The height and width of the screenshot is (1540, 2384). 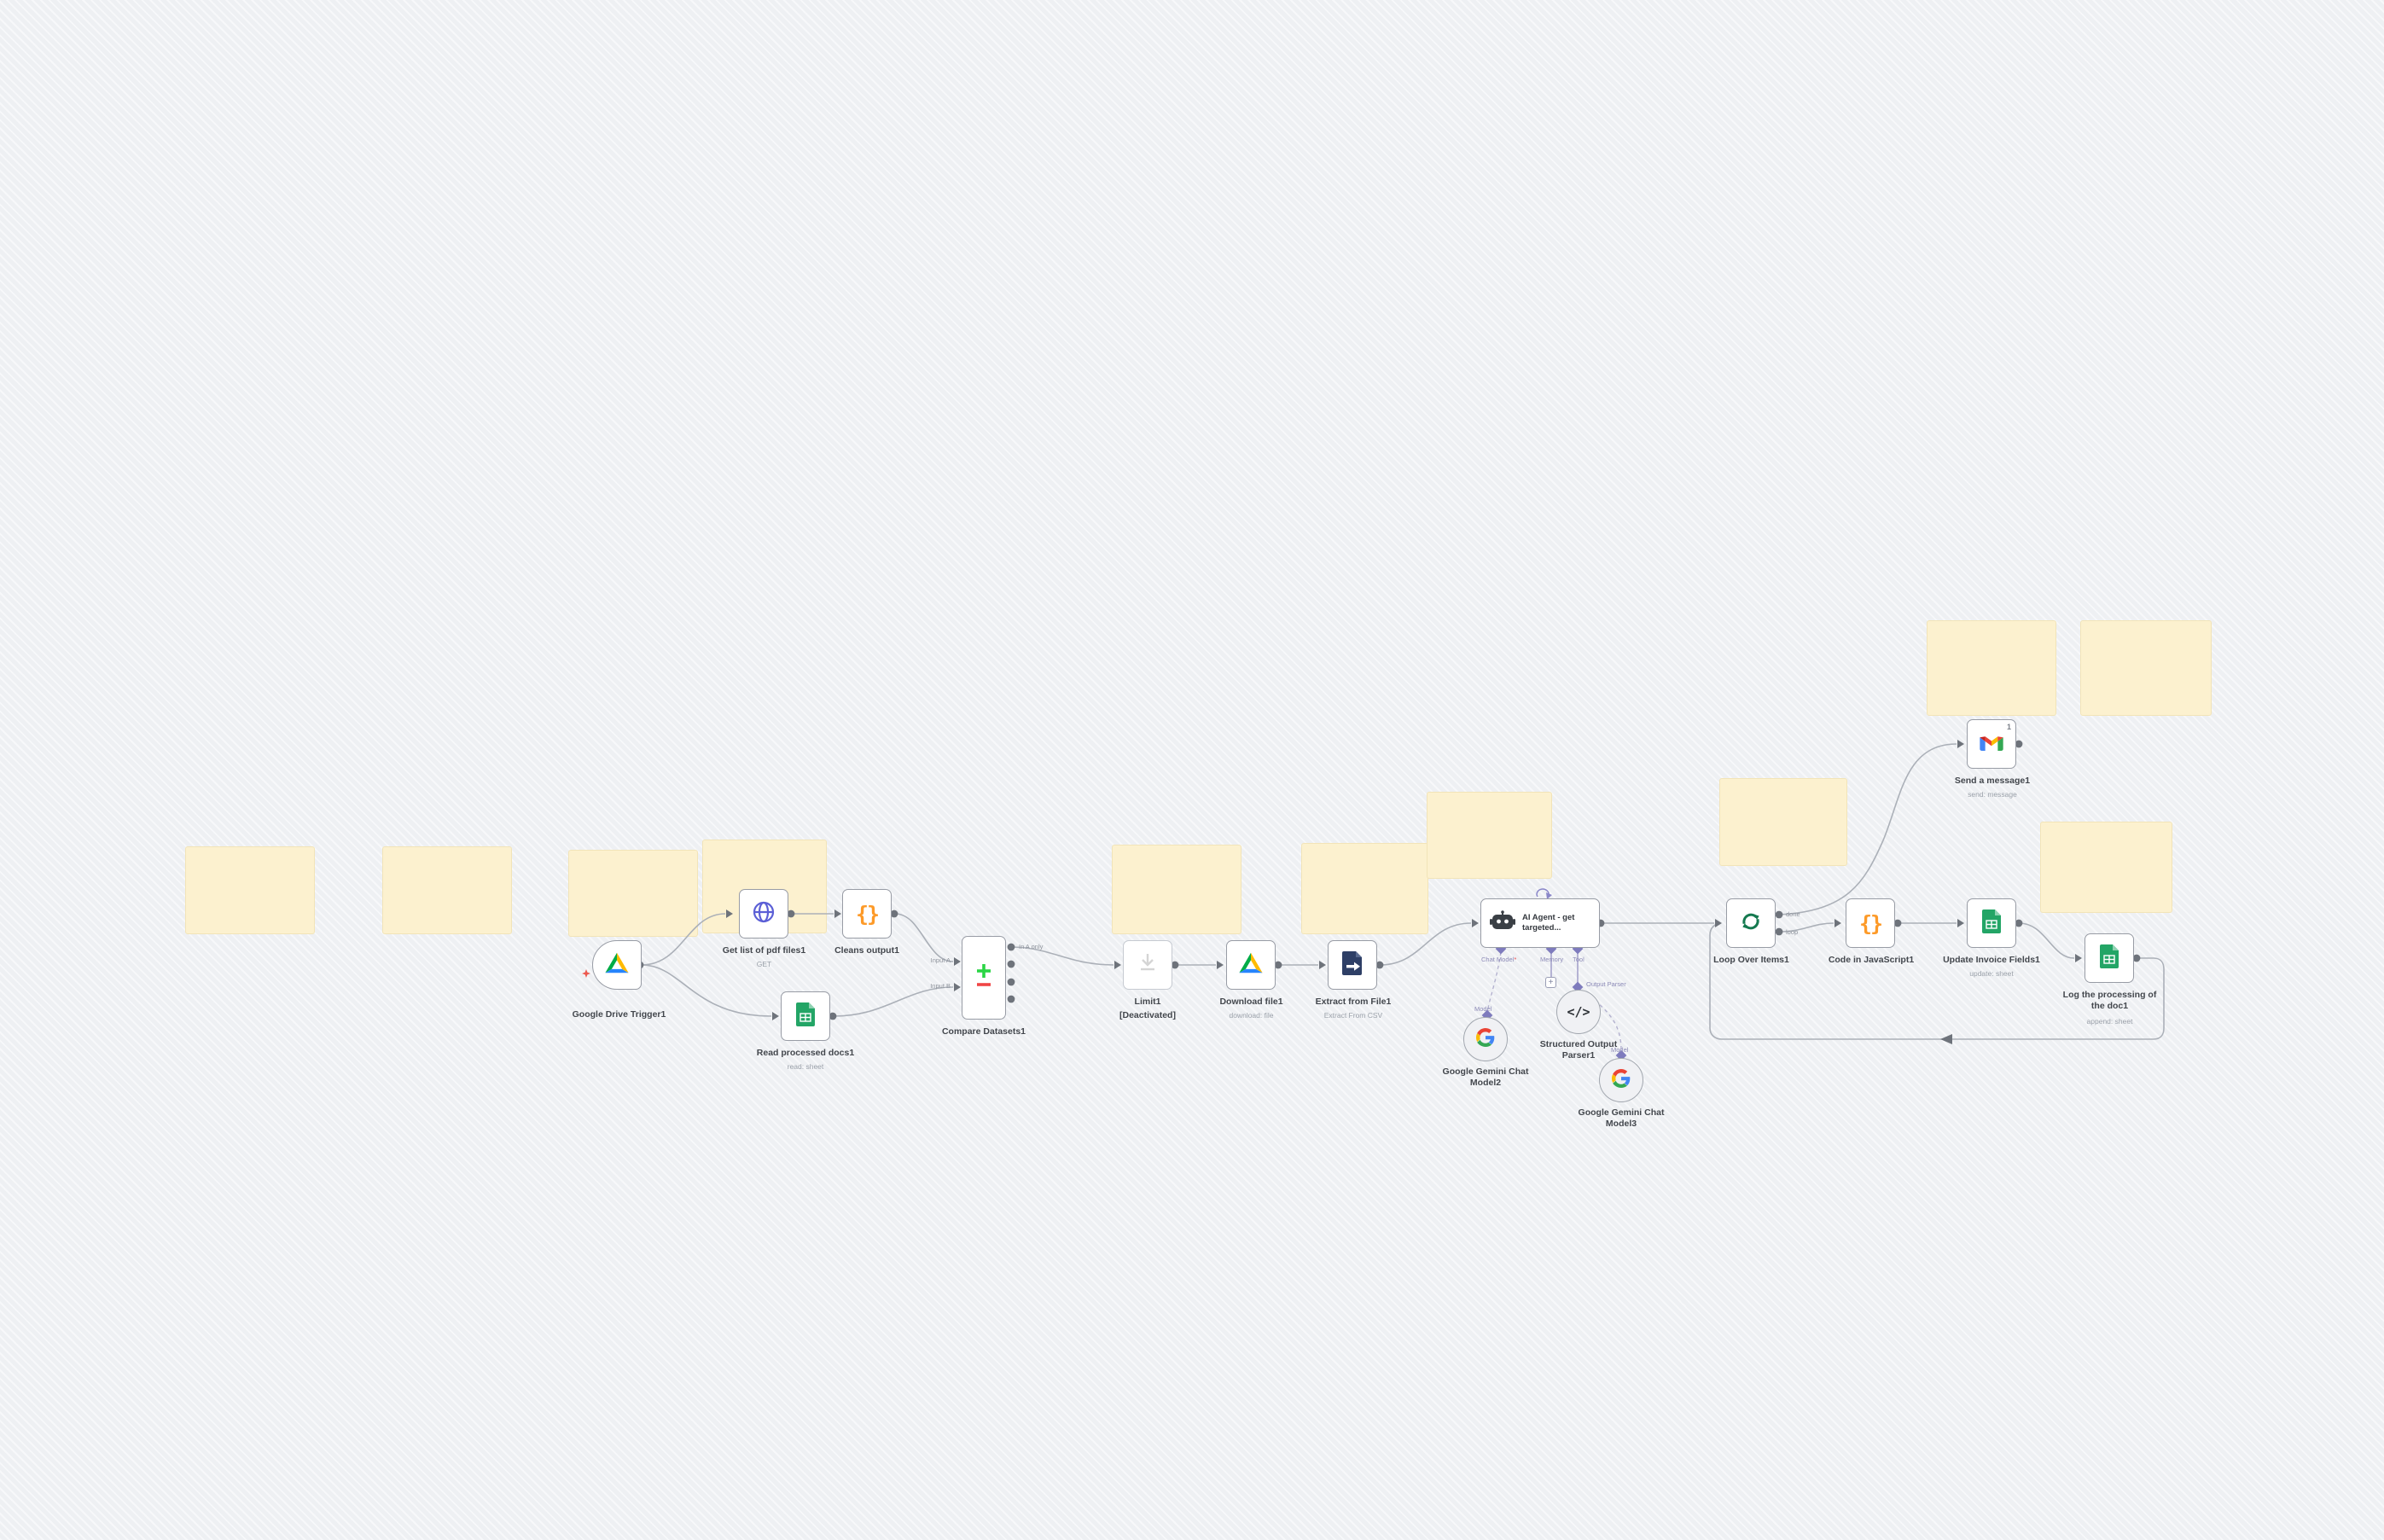 I want to click on port-label-input-b: Input B, so click(x=940, y=986).